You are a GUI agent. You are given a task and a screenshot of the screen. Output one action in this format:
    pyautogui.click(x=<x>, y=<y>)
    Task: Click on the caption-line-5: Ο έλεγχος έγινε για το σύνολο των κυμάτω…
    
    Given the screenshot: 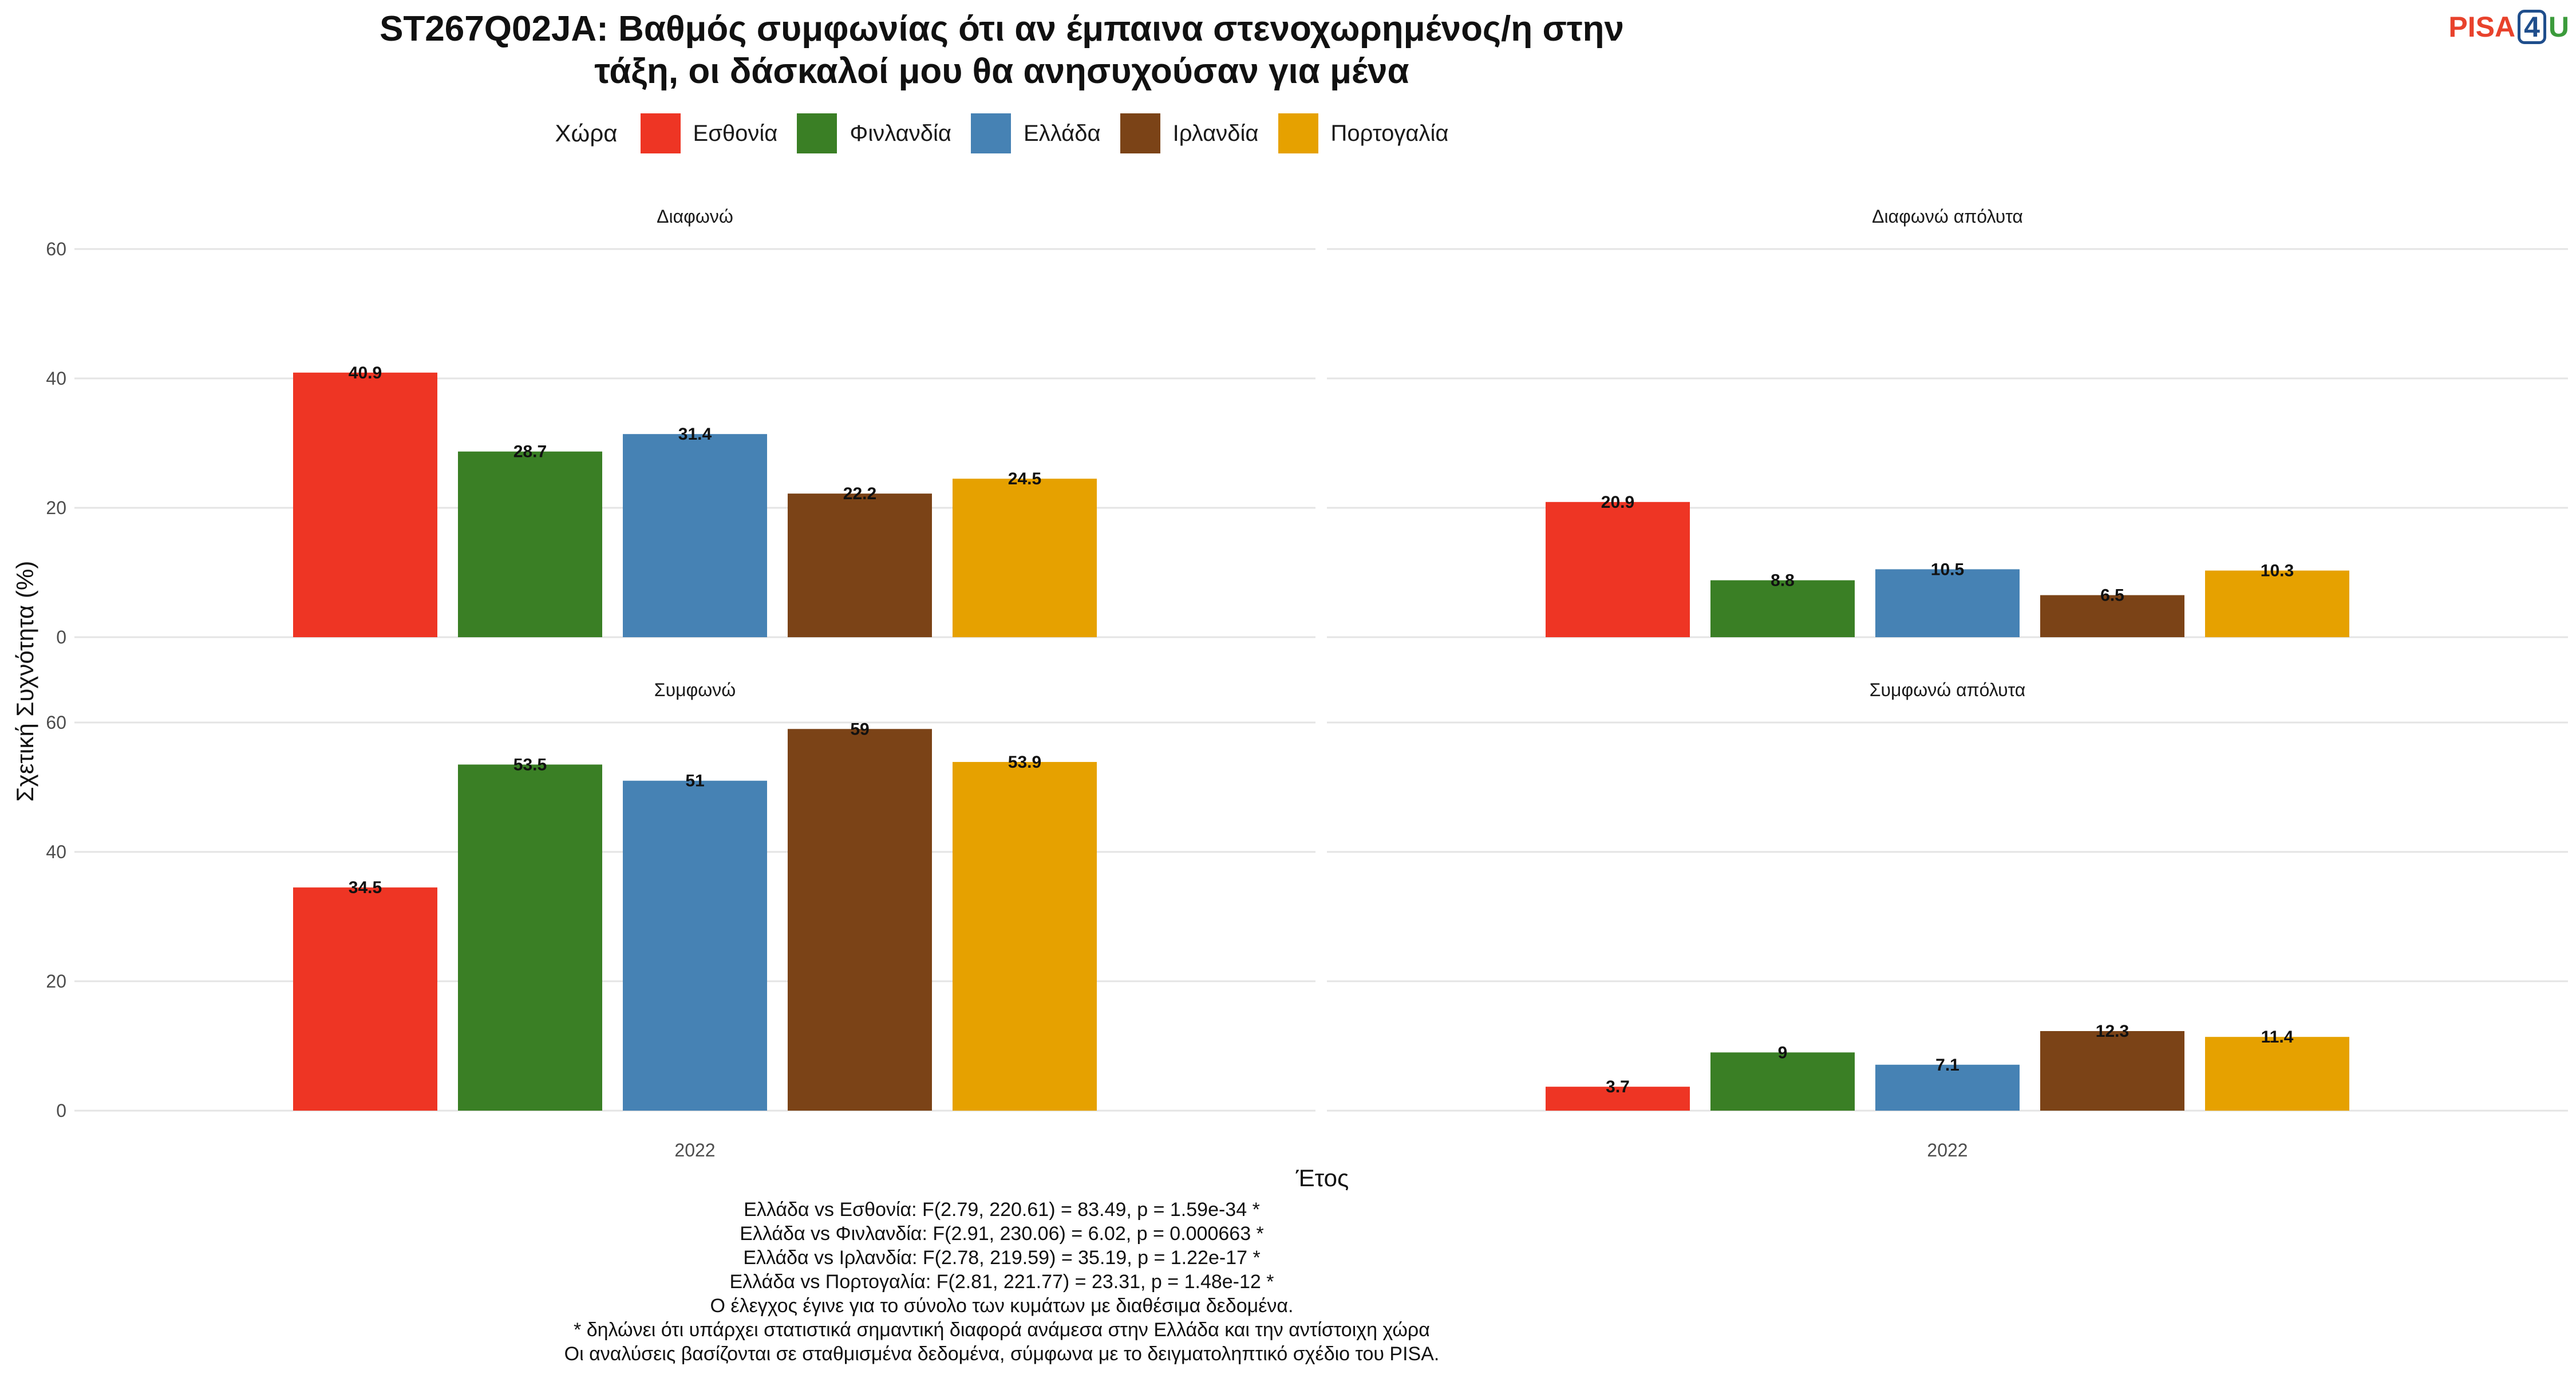 What is the action you would take?
    pyautogui.click(x=1002, y=1306)
    